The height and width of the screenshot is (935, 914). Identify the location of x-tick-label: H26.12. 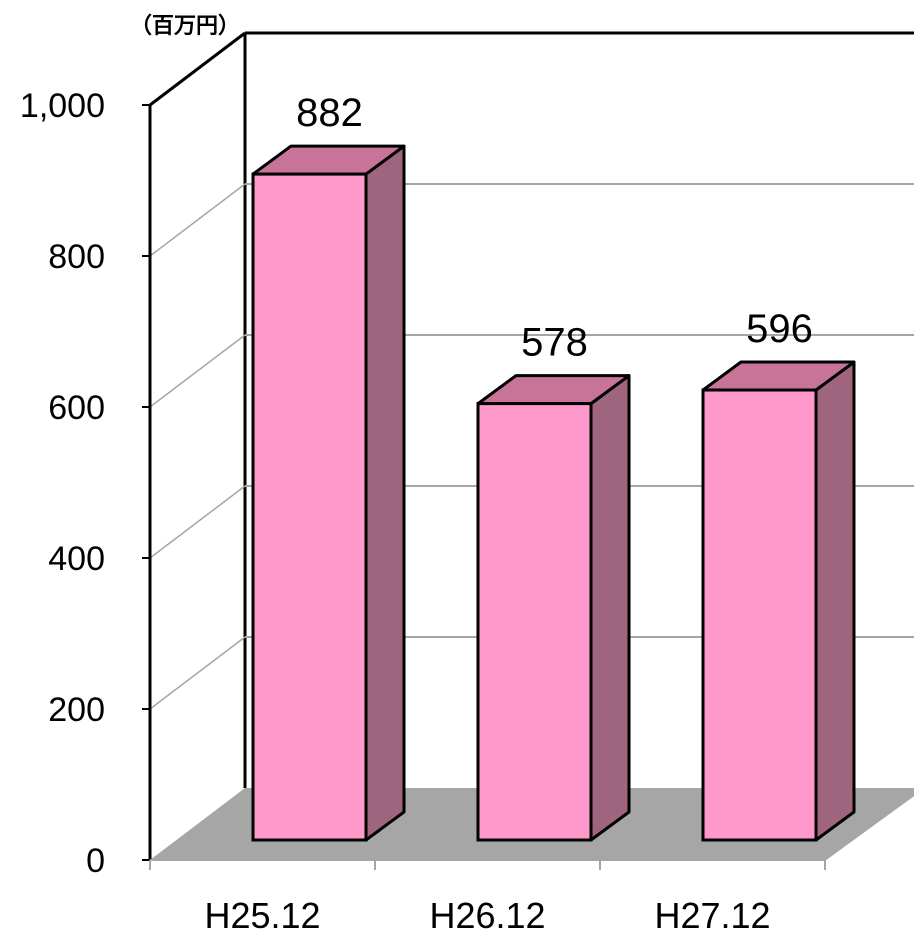
(487, 915).